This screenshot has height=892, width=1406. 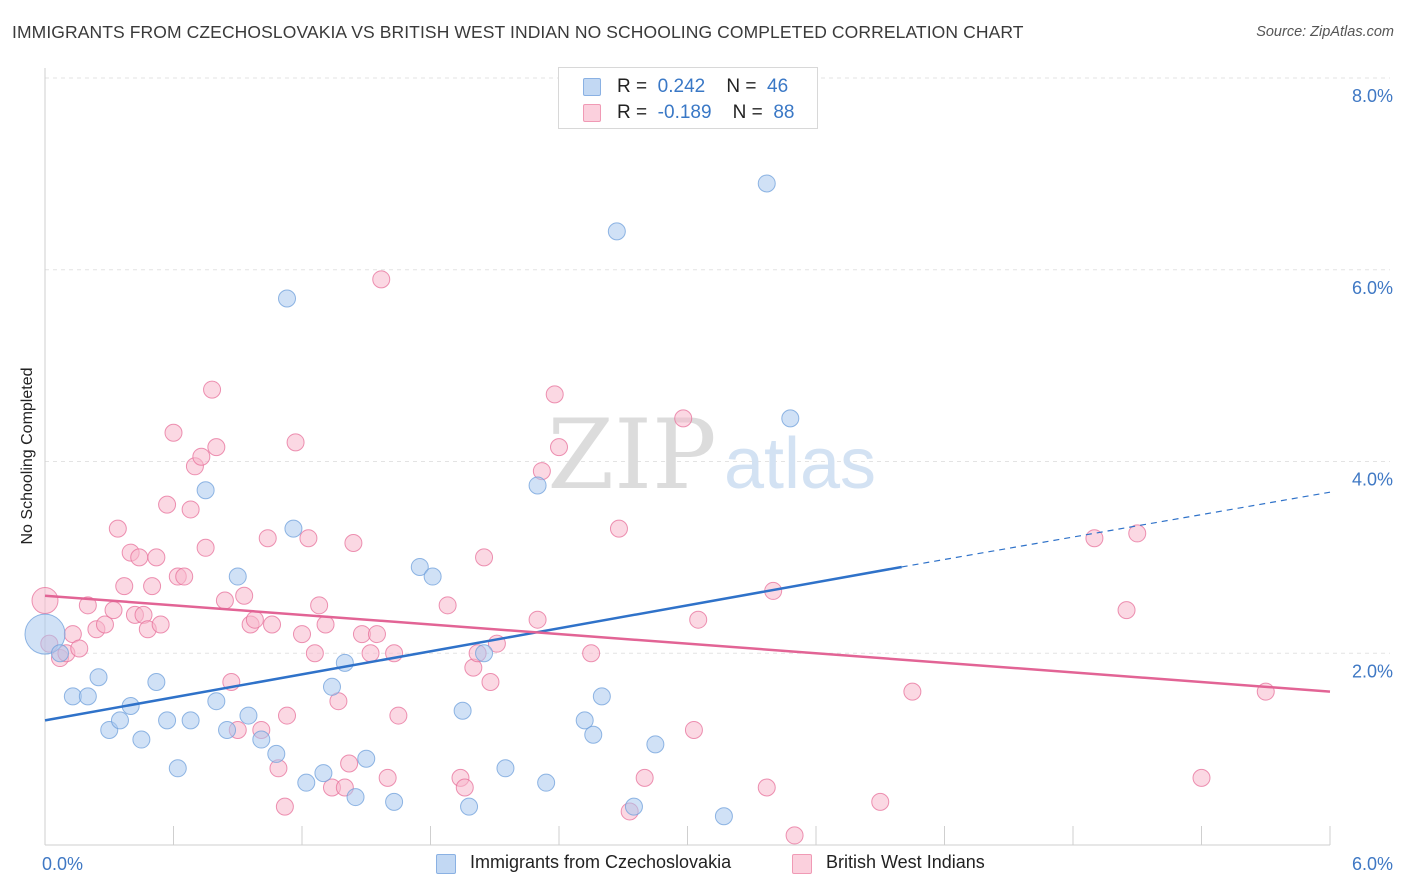 What do you see at coordinates (1372, 671) in the screenshot?
I see `y-tick-label-0: 2.0%` at bounding box center [1372, 671].